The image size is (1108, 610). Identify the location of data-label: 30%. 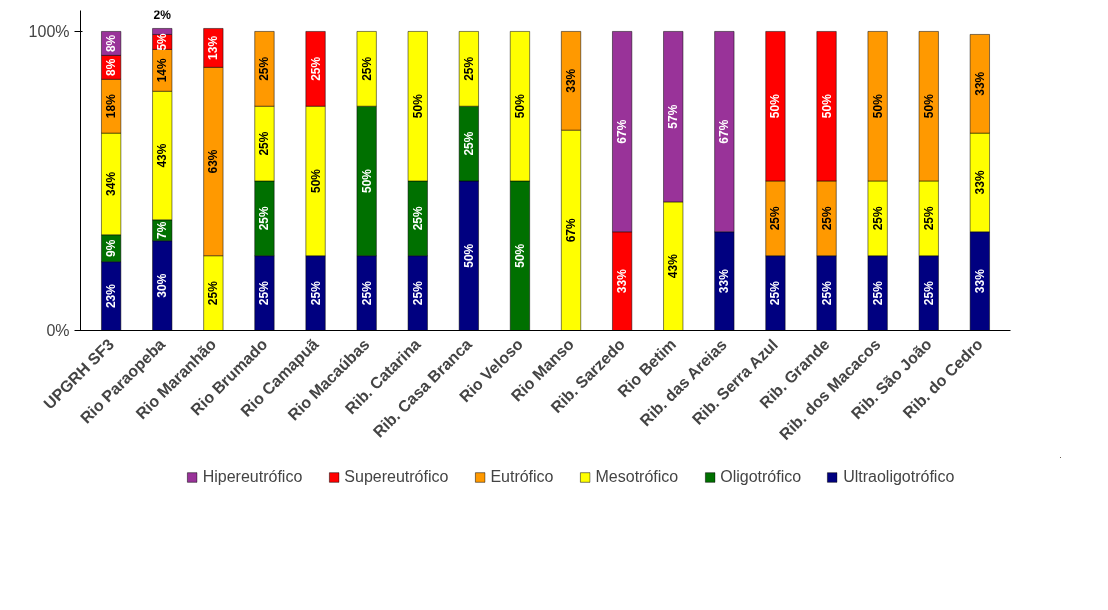
(162, 285).